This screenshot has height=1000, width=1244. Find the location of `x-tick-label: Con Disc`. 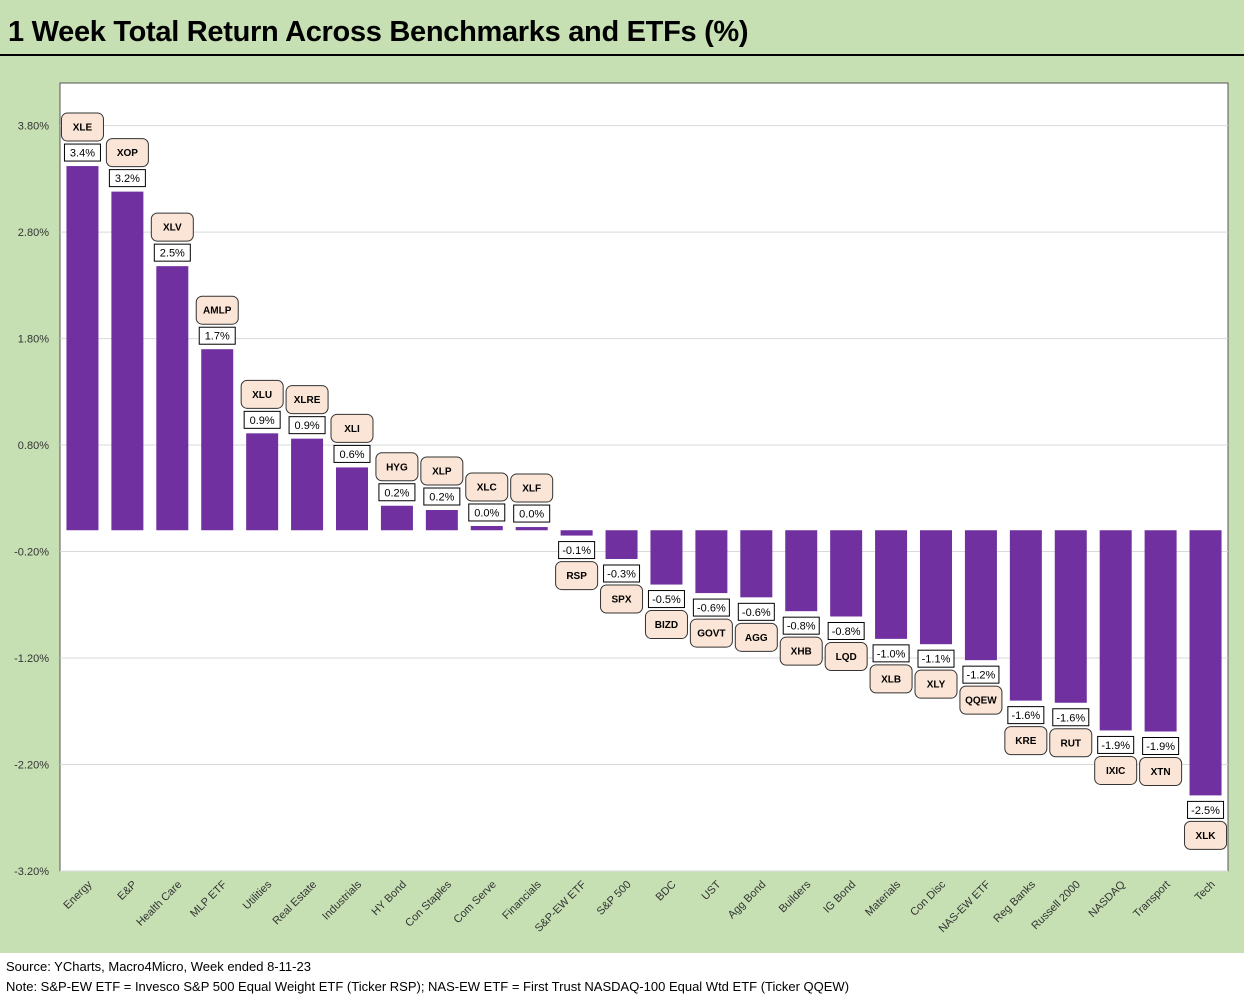

x-tick-label: Con Disc is located at coordinates (928, 898).